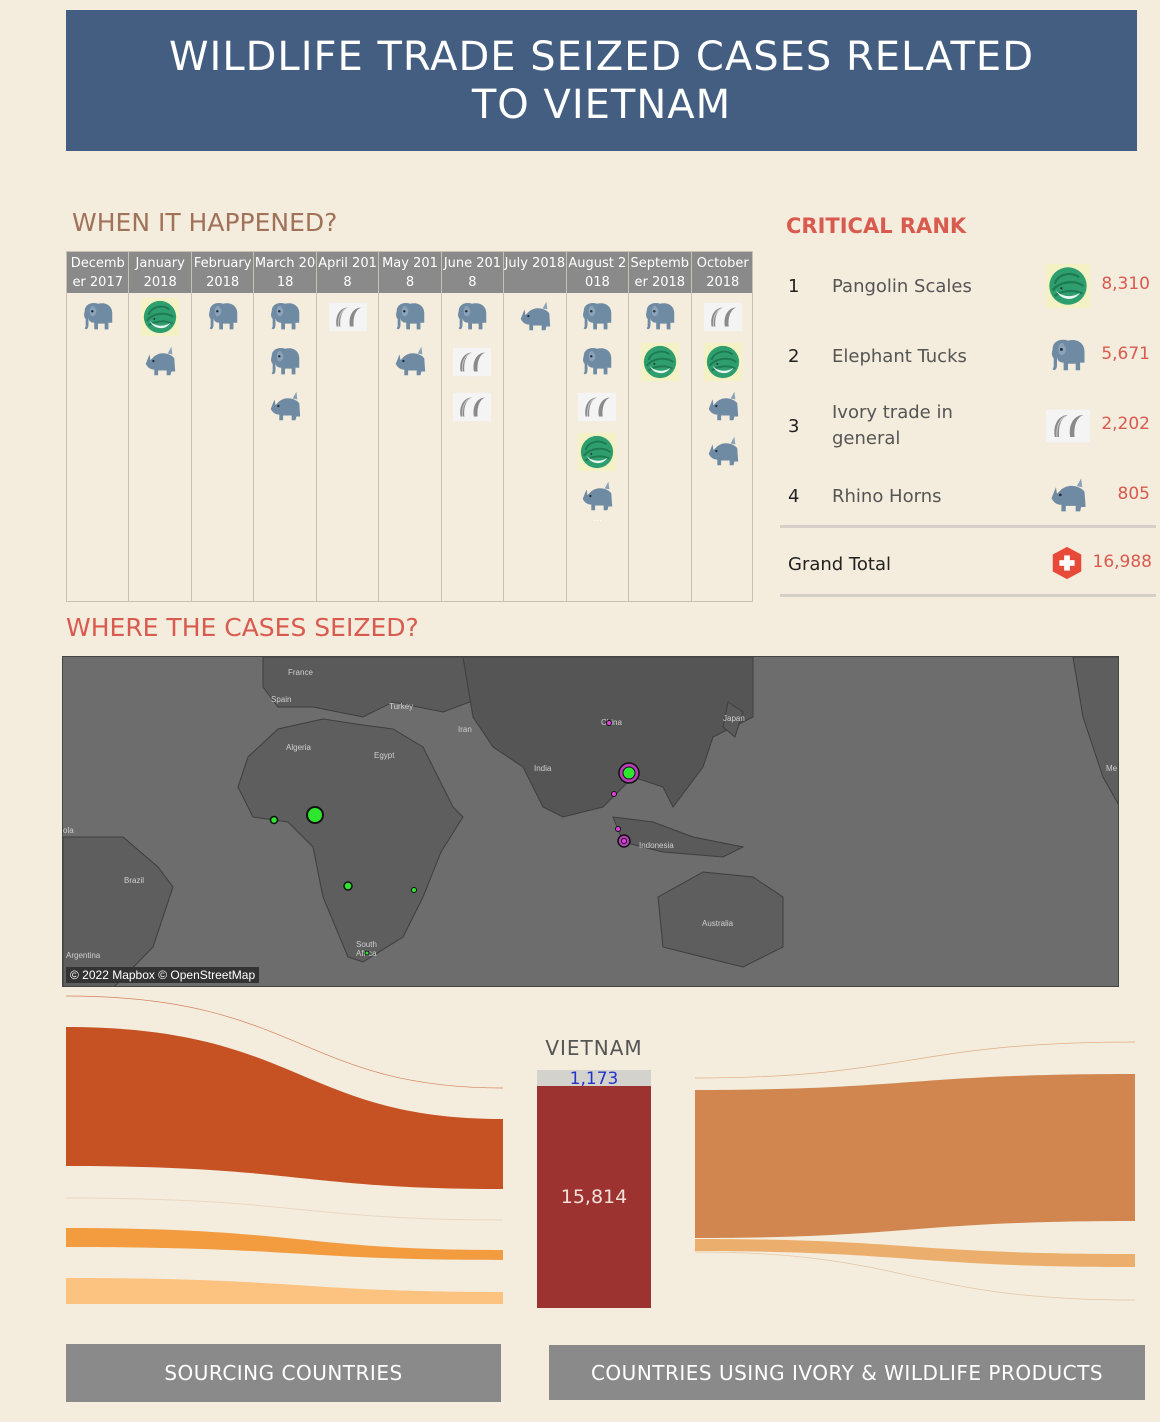 This screenshot has width=1160, height=1422. Describe the element at coordinates (384, 755) in the screenshot. I see `label-egypt: Egypt` at that location.